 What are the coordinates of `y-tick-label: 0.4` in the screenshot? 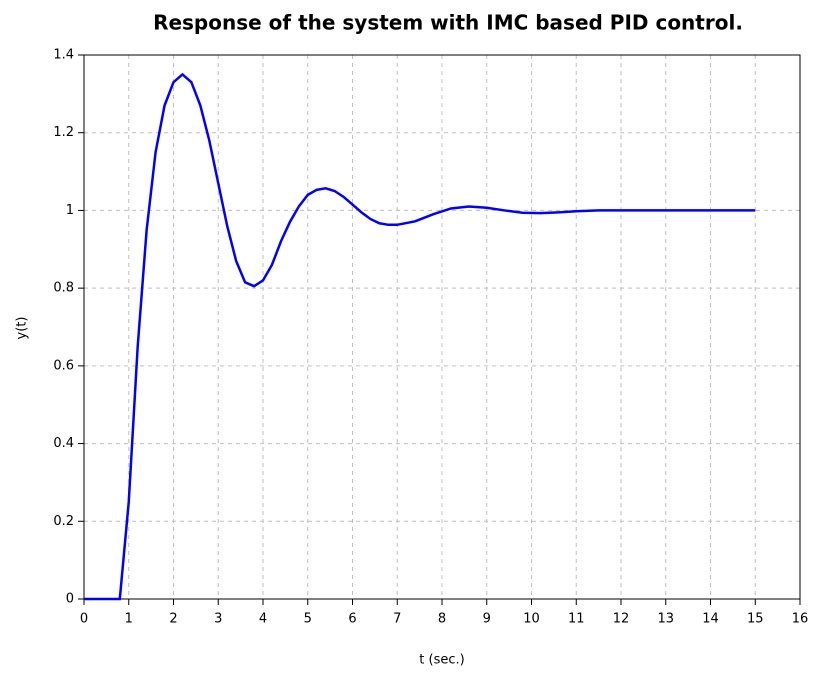 It's located at (63, 443).